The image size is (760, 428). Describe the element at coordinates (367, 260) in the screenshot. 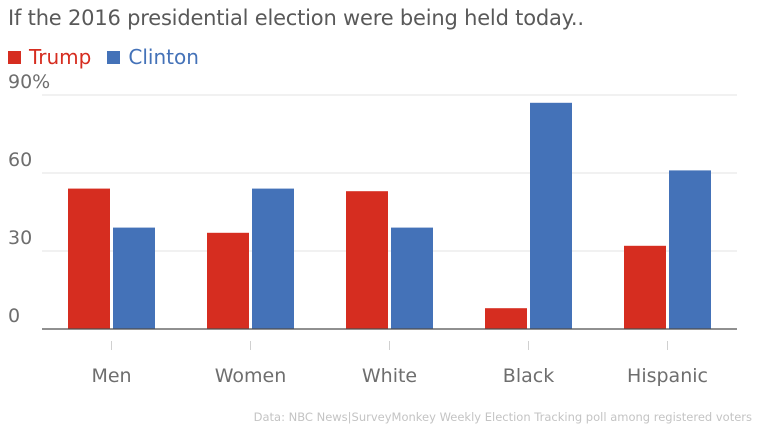

I see `bar-trump-white` at that location.